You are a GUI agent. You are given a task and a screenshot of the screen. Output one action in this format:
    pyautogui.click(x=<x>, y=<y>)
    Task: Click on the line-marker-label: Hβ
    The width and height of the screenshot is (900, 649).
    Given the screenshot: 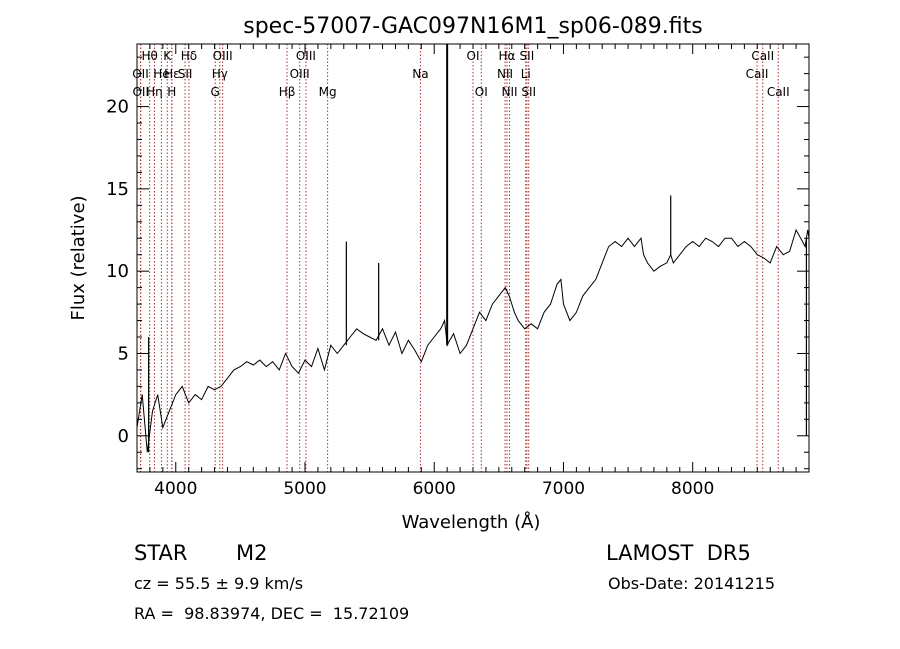 What is the action you would take?
    pyautogui.click(x=287, y=92)
    